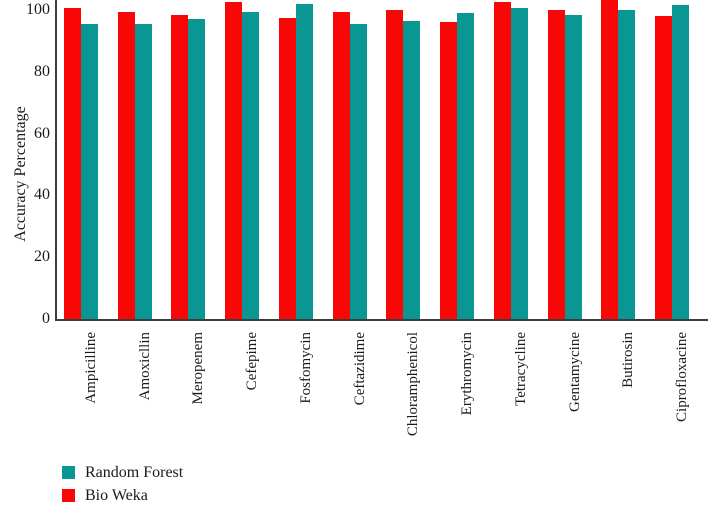 Image resolution: width=716 pixels, height=506 pixels. Describe the element at coordinates (395, 164) in the screenshot. I see `bar-bio-weka-chloramphenicol` at that location.